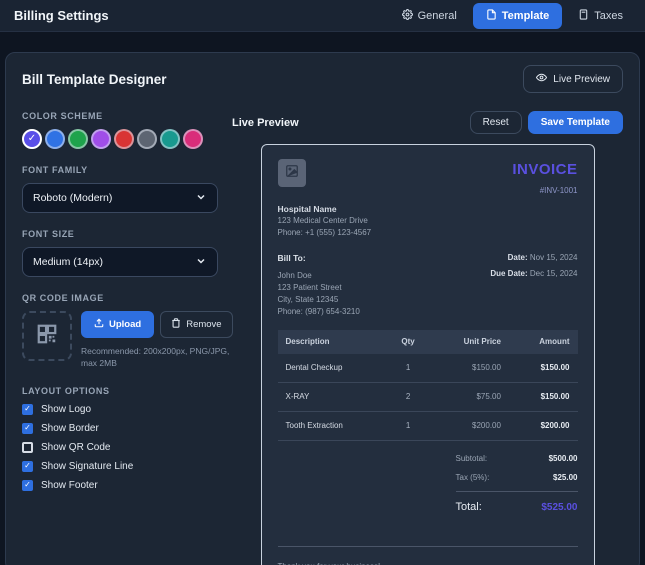  I want to click on column-header: Qty, so click(408, 342).